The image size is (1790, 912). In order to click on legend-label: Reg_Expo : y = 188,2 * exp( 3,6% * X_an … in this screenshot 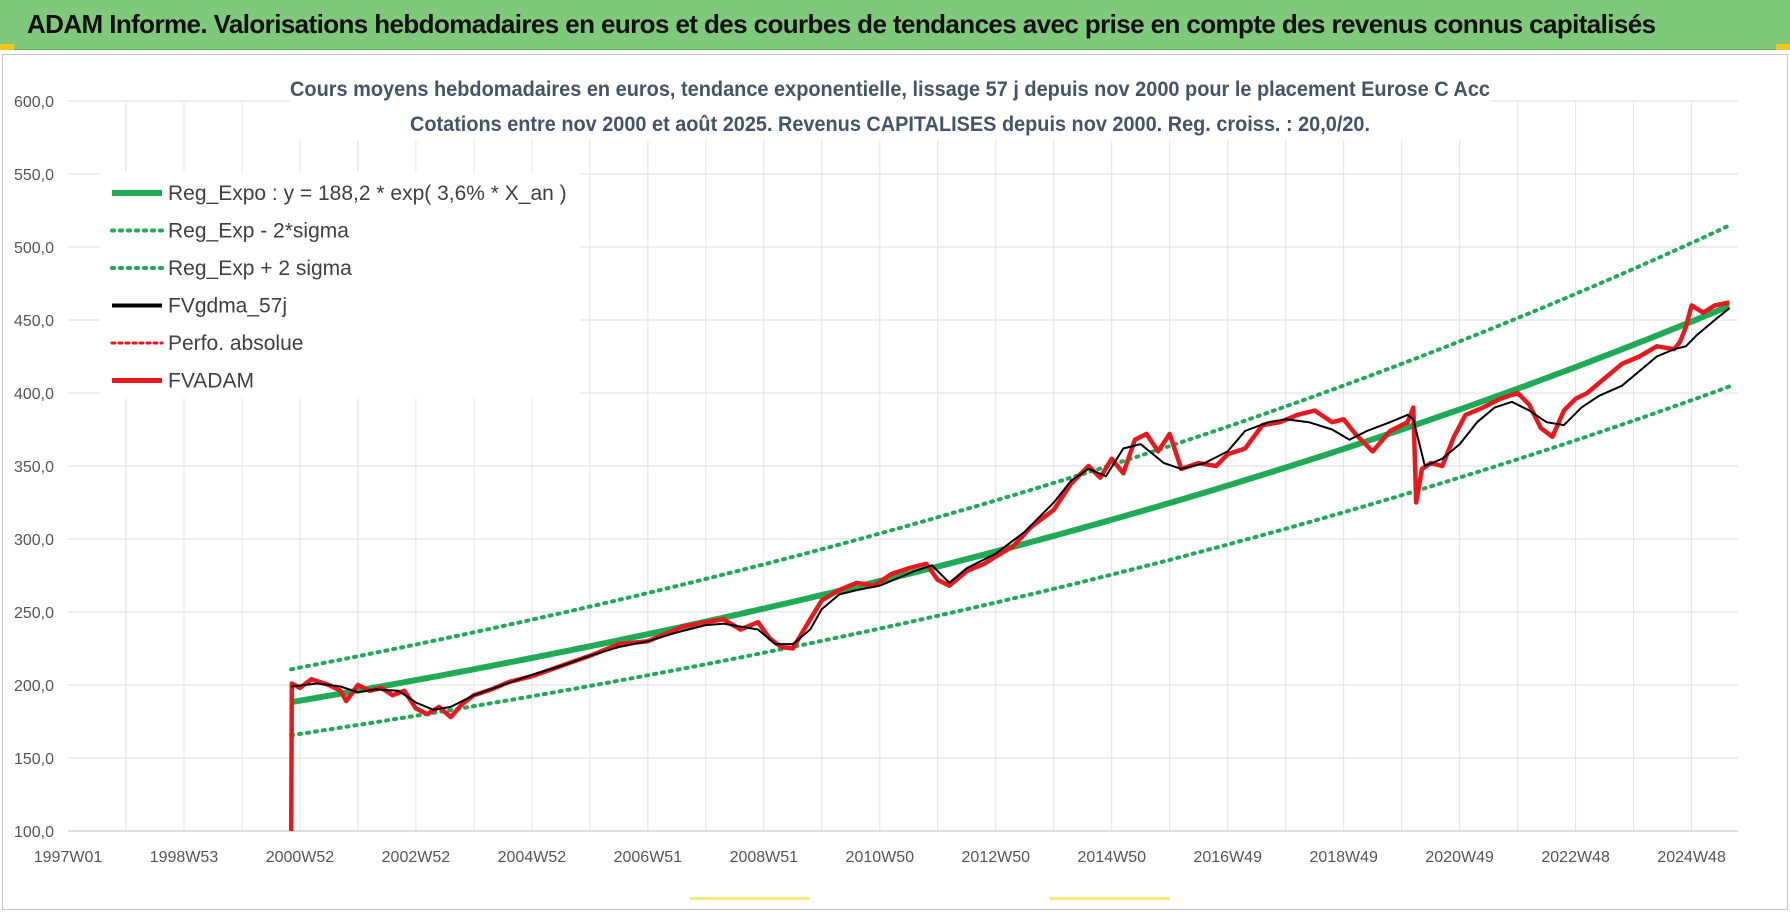, I will do `click(367, 193)`.